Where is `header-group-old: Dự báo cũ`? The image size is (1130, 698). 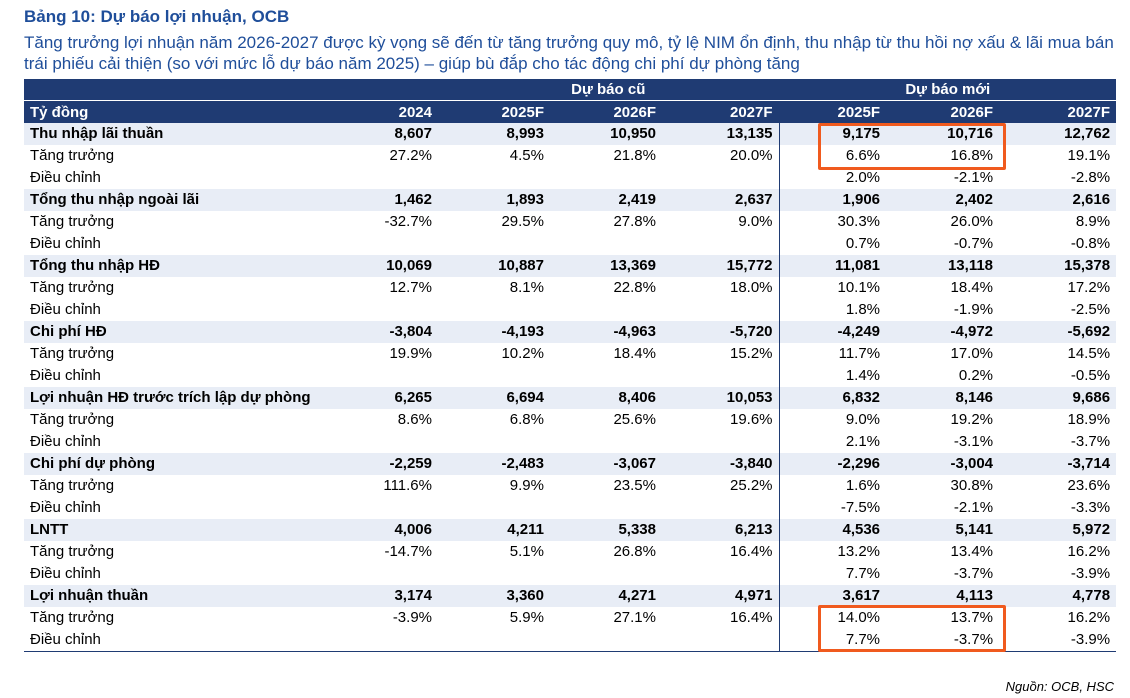
header-group-old: Dự báo cũ is located at coordinates (609, 90).